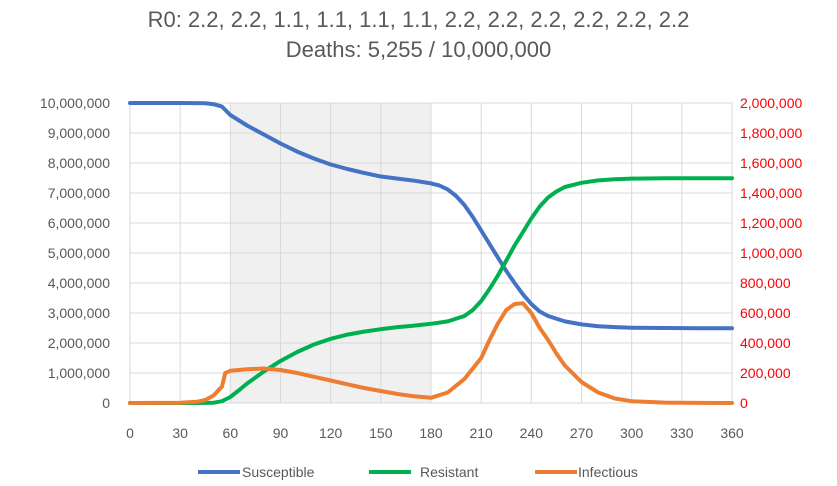 This screenshot has width=837, height=486. I want to click on right-axis-tick-label: 1,600,000, so click(771, 163).